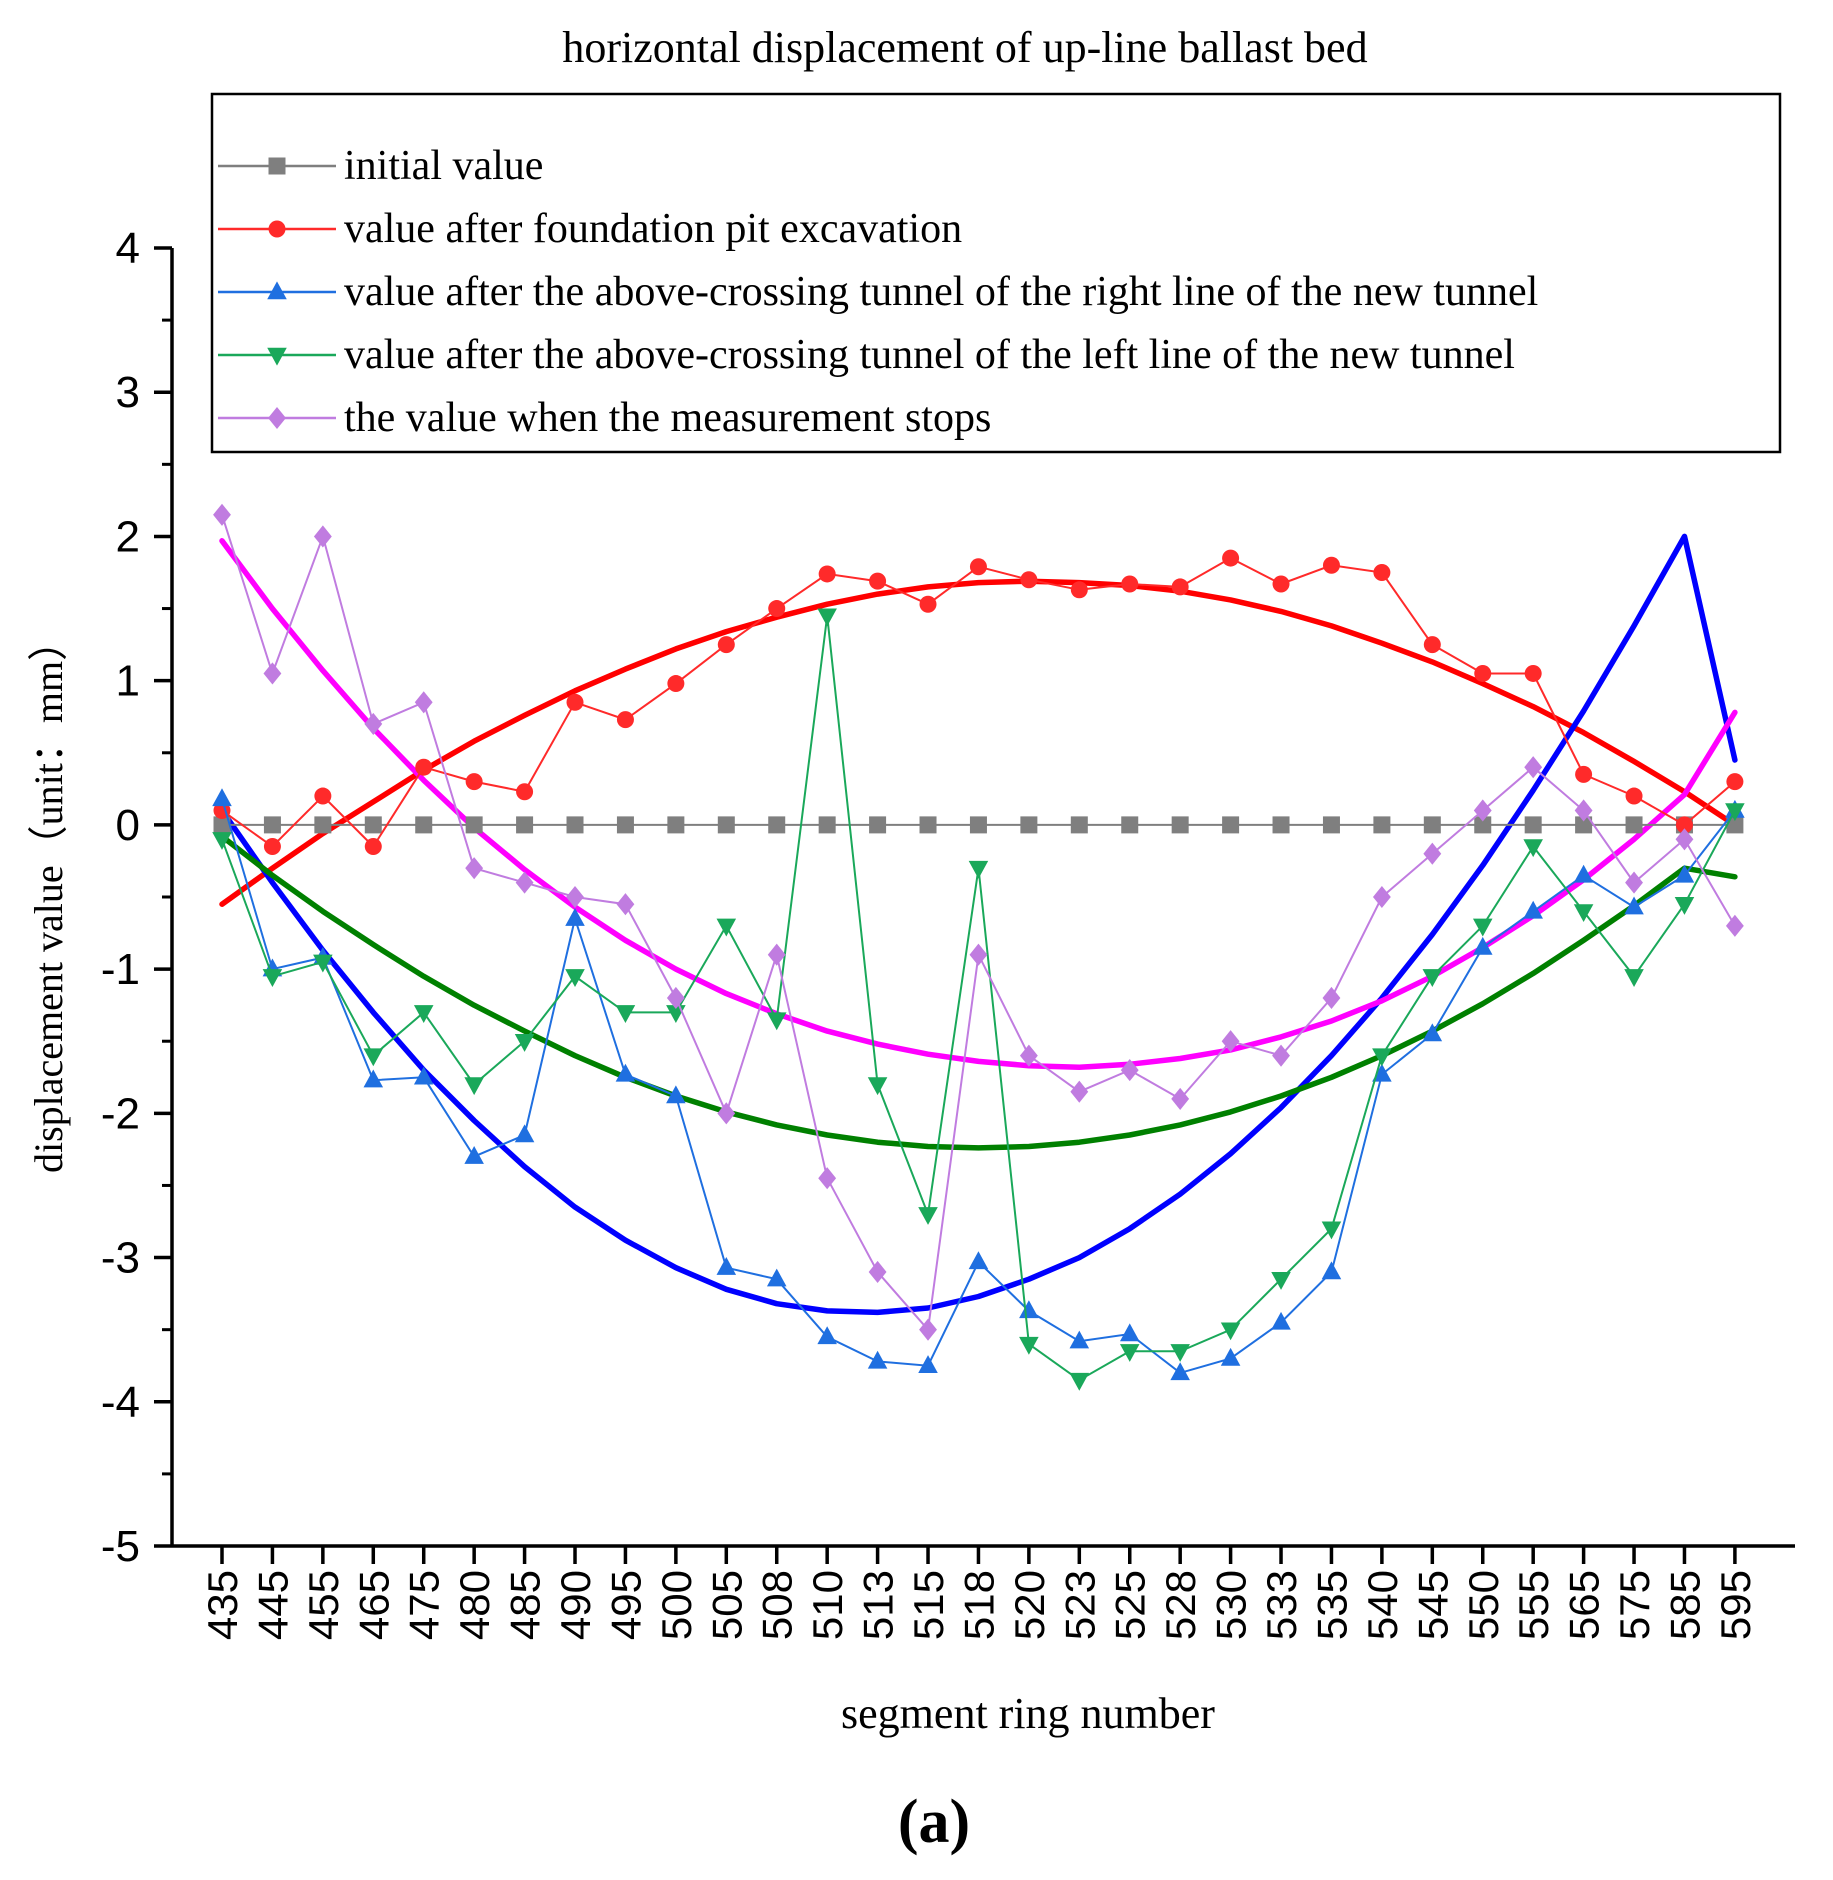 The image size is (1833, 1880). Describe the element at coordinates (1231, 1605) in the screenshot. I see `x-tick-label: 530` at that location.